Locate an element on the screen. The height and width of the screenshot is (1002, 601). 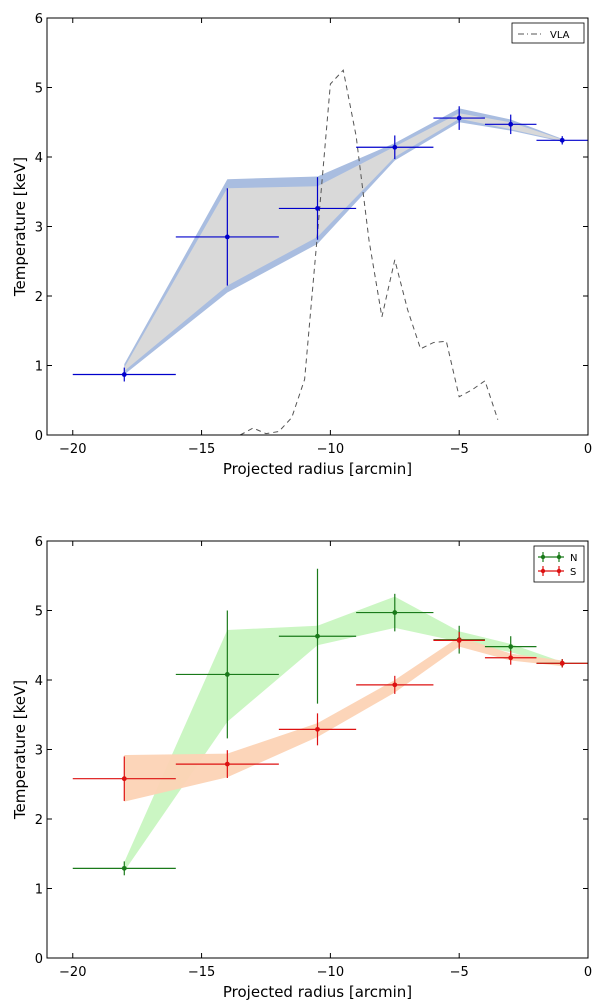
legend-label-s: S is located at coordinates (573, 572).